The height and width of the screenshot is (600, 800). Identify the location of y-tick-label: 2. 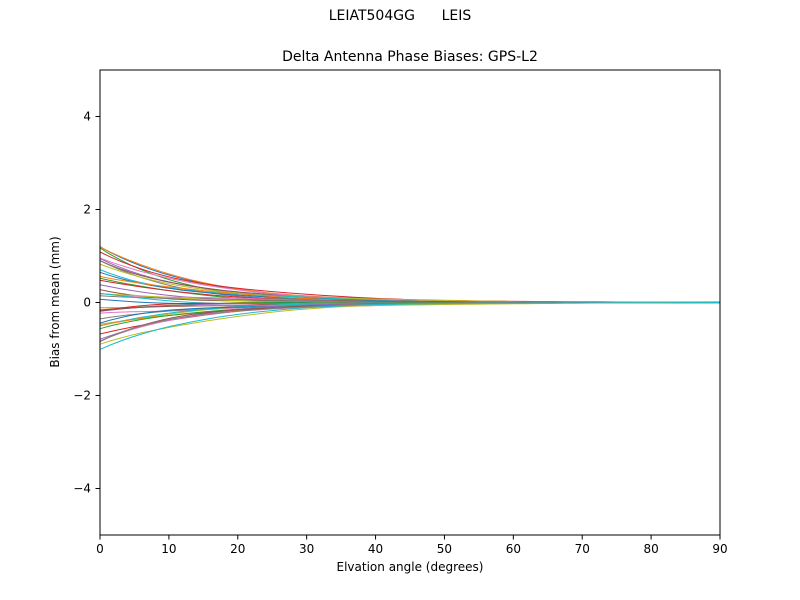
(87, 210).